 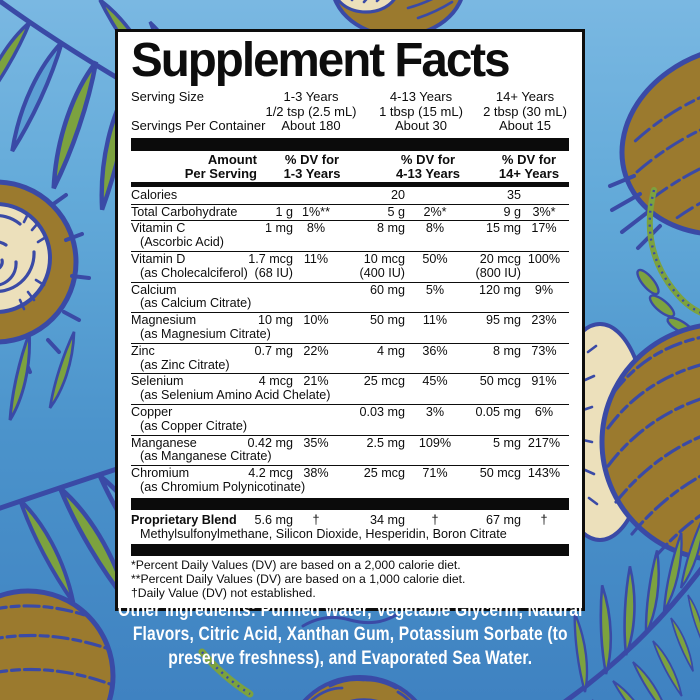 I want to click on amount-14plus: 8 mg, so click(x=507, y=350).